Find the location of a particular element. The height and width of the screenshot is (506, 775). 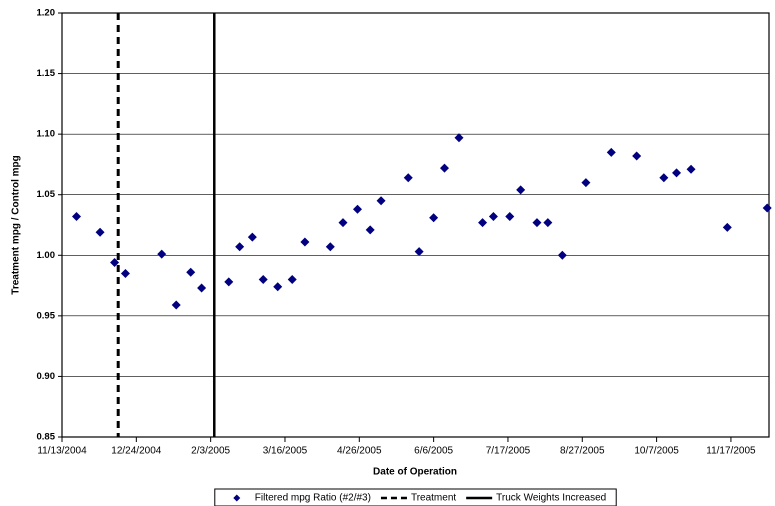

y-tick-label: 0.95 is located at coordinates (46, 315).